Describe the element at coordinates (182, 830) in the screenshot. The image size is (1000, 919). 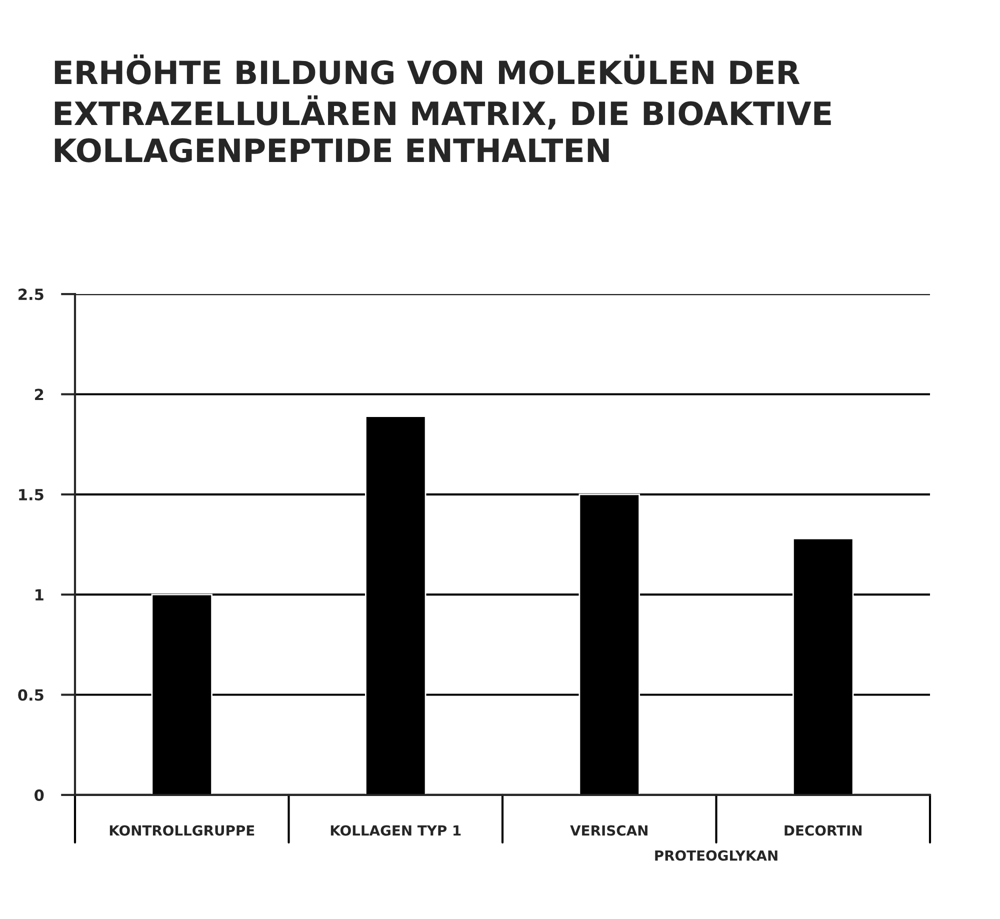
I see `x-tick-label: KONTROLLGRUPPE` at that location.